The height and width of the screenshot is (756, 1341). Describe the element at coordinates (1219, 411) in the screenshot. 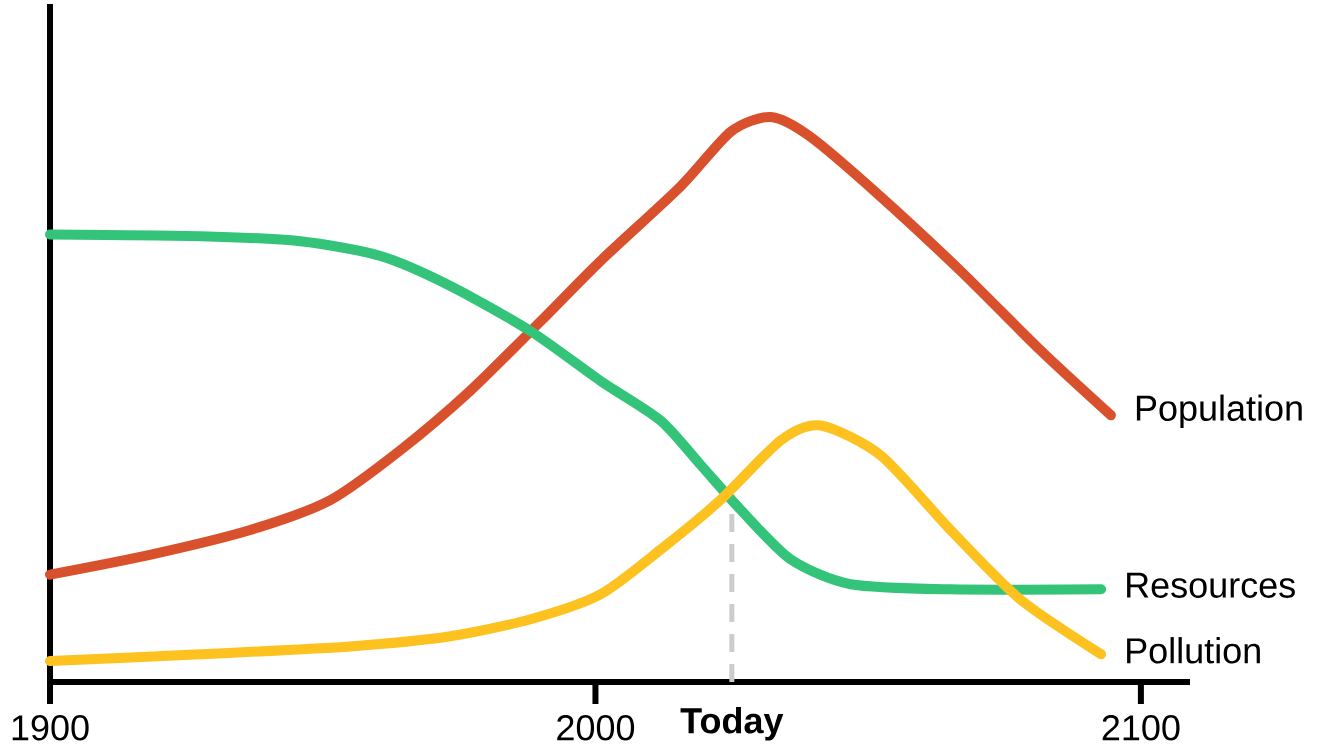

I see `series-label: Population` at that location.